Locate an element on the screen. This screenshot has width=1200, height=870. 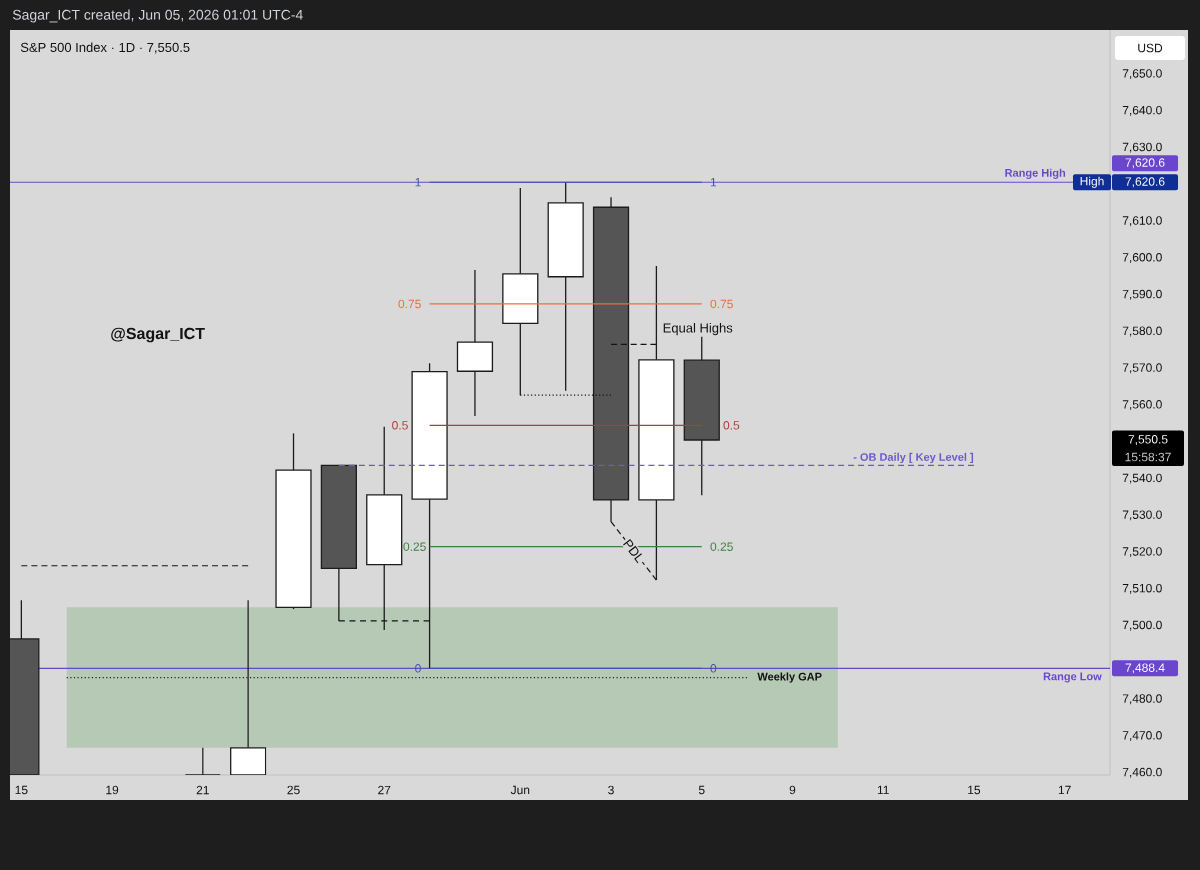
x-tick-label: 19 is located at coordinates (112, 790).